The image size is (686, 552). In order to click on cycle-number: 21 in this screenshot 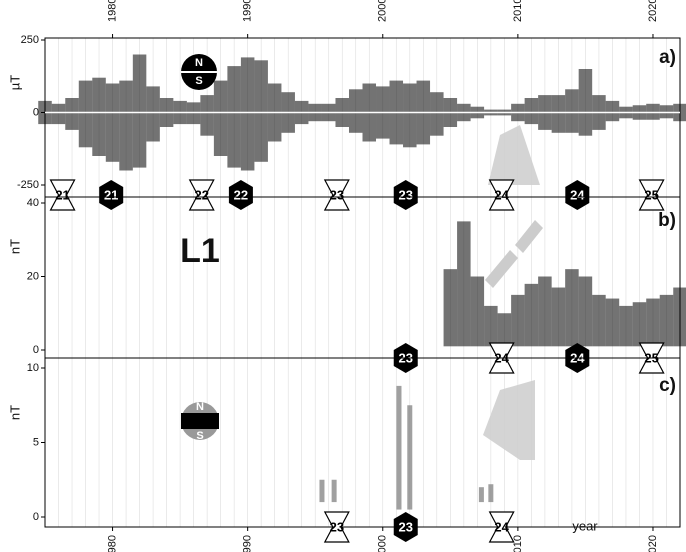, I will do `click(62, 194)`.